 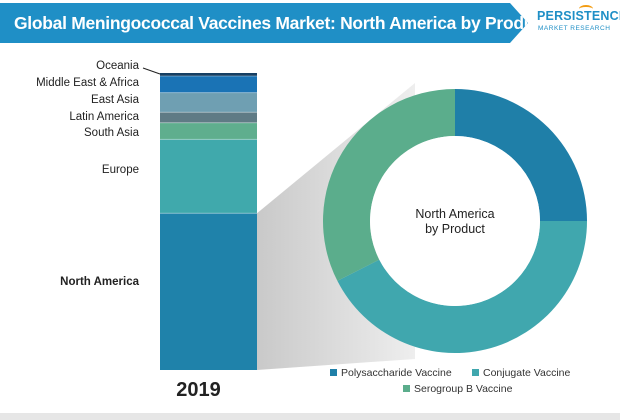 I want to click on legend-label-0: Polysaccharide Vaccine, so click(x=396, y=373).